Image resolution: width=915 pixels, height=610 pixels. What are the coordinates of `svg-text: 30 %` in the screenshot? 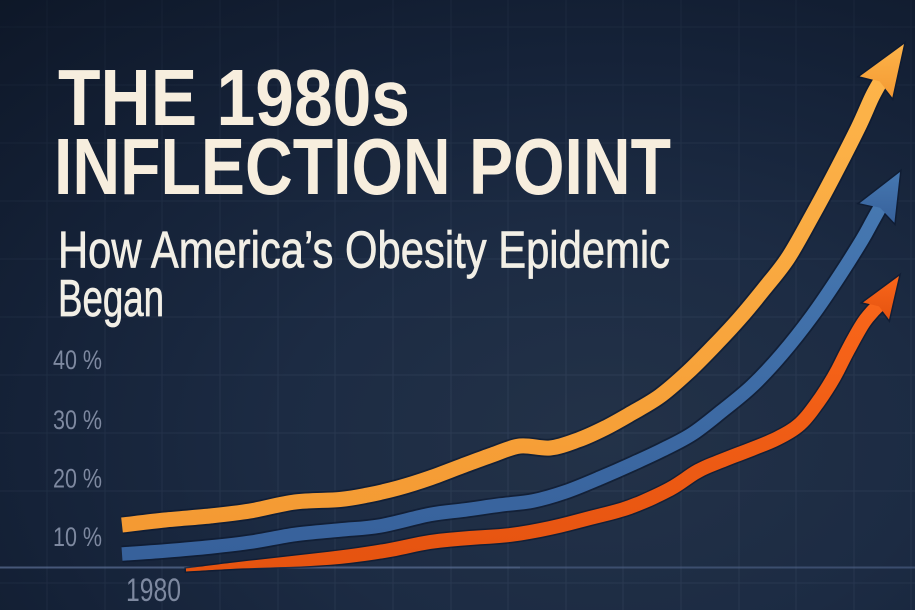 It's located at (77, 420).